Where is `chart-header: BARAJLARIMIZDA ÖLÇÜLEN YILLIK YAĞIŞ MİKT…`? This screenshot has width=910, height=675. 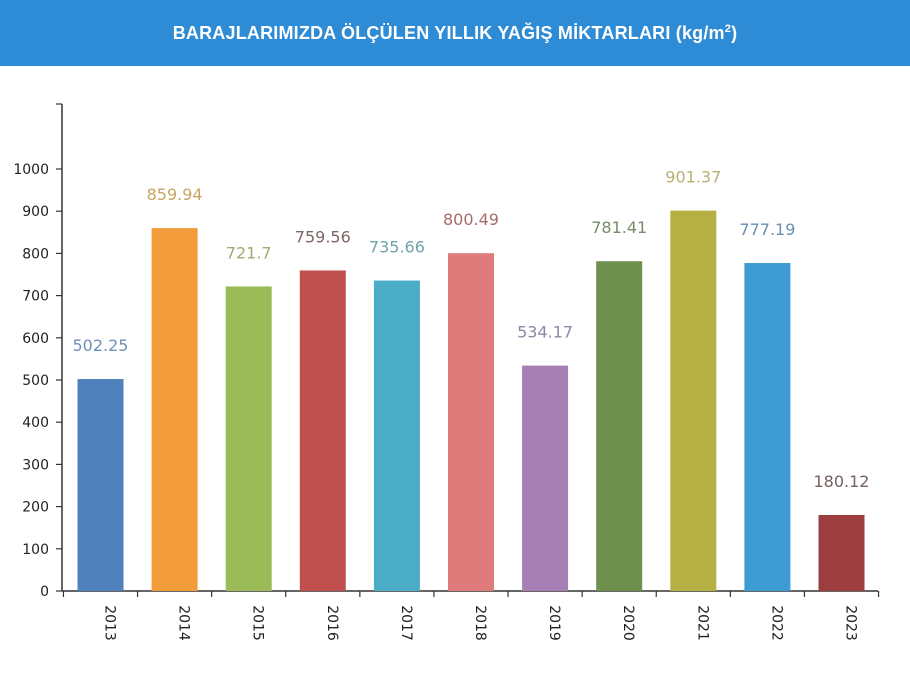 chart-header: BARAJLARIMIZDA ÖLÇÜLEN YILLIK YAĞIŞ MİKT… is located at coordinates (455, 33).